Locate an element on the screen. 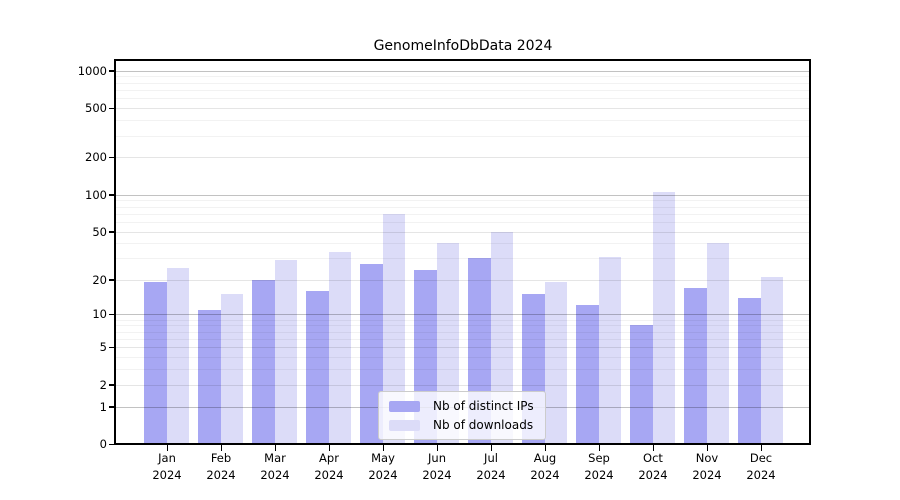 The height and width of the screenshot is (500, 900). bar-downloads-may is located at coordinates (394, 328).